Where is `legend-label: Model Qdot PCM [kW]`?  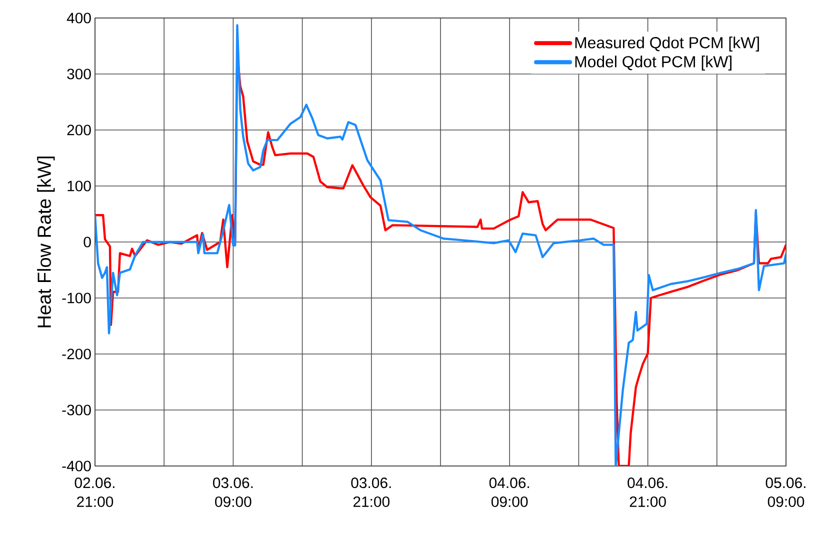
legend-label: Model Qdot PCM [kW] is located at coordinates (653, 63).